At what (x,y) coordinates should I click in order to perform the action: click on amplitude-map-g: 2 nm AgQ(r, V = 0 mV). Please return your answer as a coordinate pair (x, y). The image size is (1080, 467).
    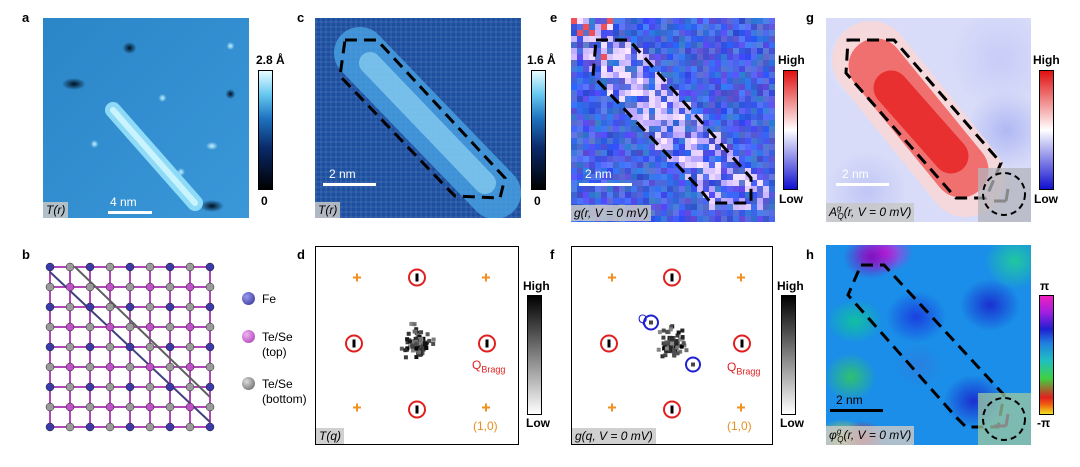
    Looking at the image, I should click on (928, 120).